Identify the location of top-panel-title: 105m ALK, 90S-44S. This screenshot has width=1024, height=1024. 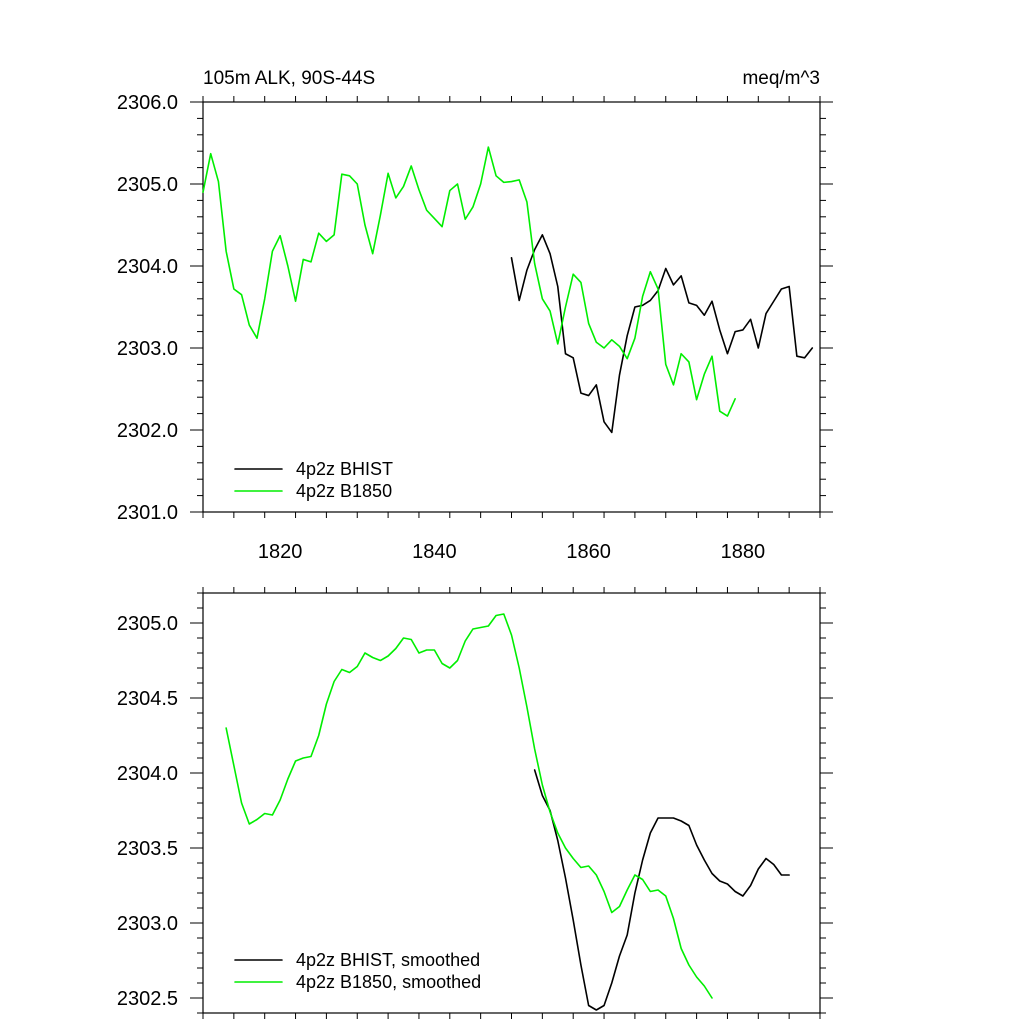
(289, 78).